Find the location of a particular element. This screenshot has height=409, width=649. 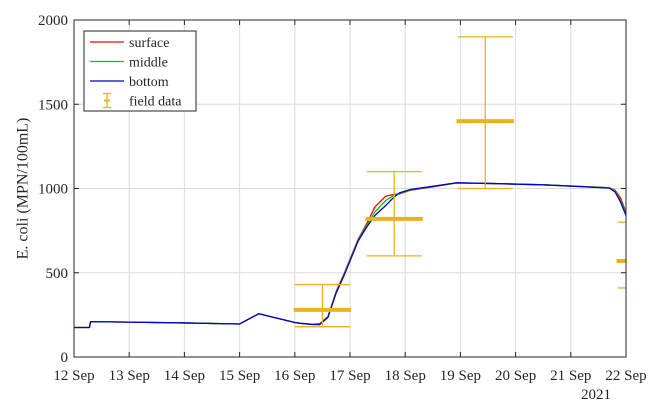

x-tick-label: 16 Sep is located at coordinates (294, 376).